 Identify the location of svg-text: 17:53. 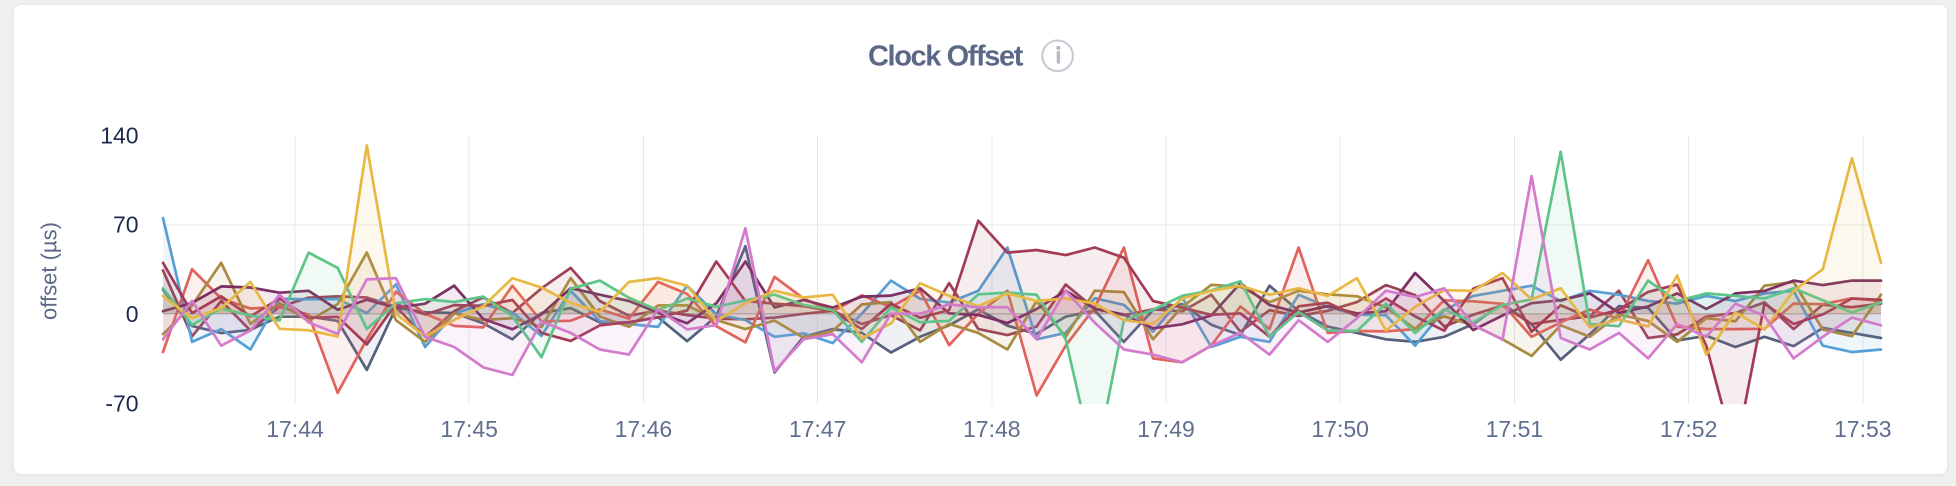
(1863, 429).